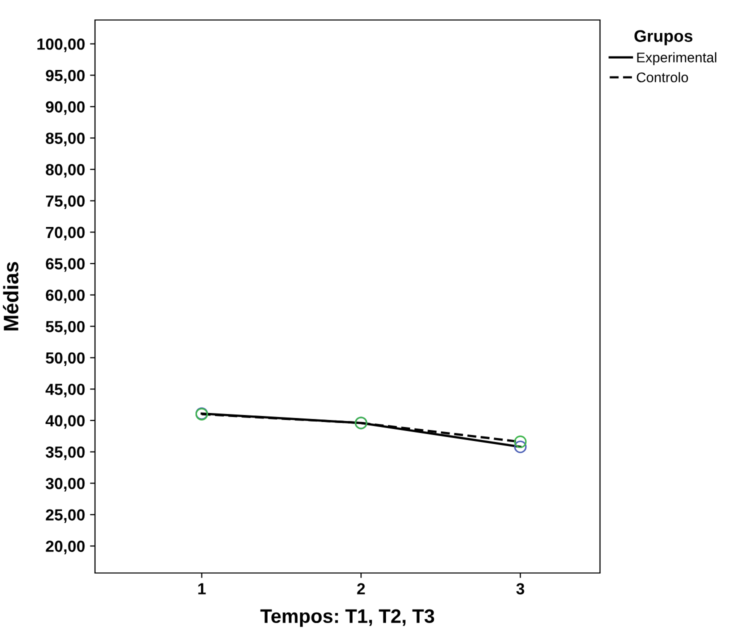 The width and height of the screenshot is (745, 635). Describe the element at coordinates (65, 422) in the screenshot. I see `y-tick-label: 40,00` at that location.